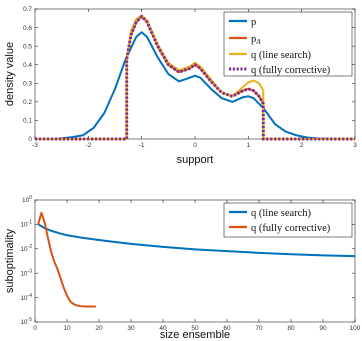 The image size is (362, 341). I want to click on density-xtick-label: 2, so click(302, 145).